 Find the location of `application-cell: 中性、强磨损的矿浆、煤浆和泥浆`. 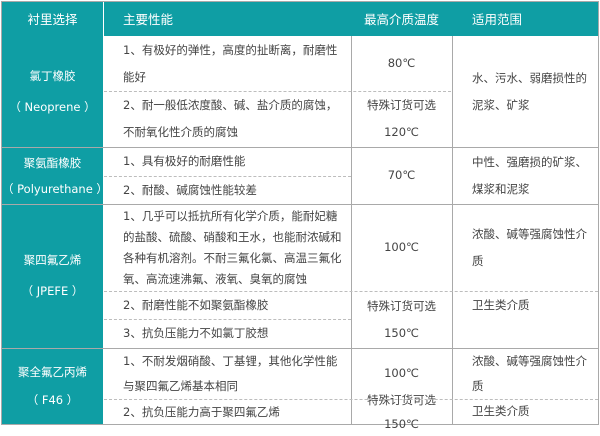

application-cell: 中性、强磨损的矿浆、煤浆和泥浆 is located at coordinates (529, 175).